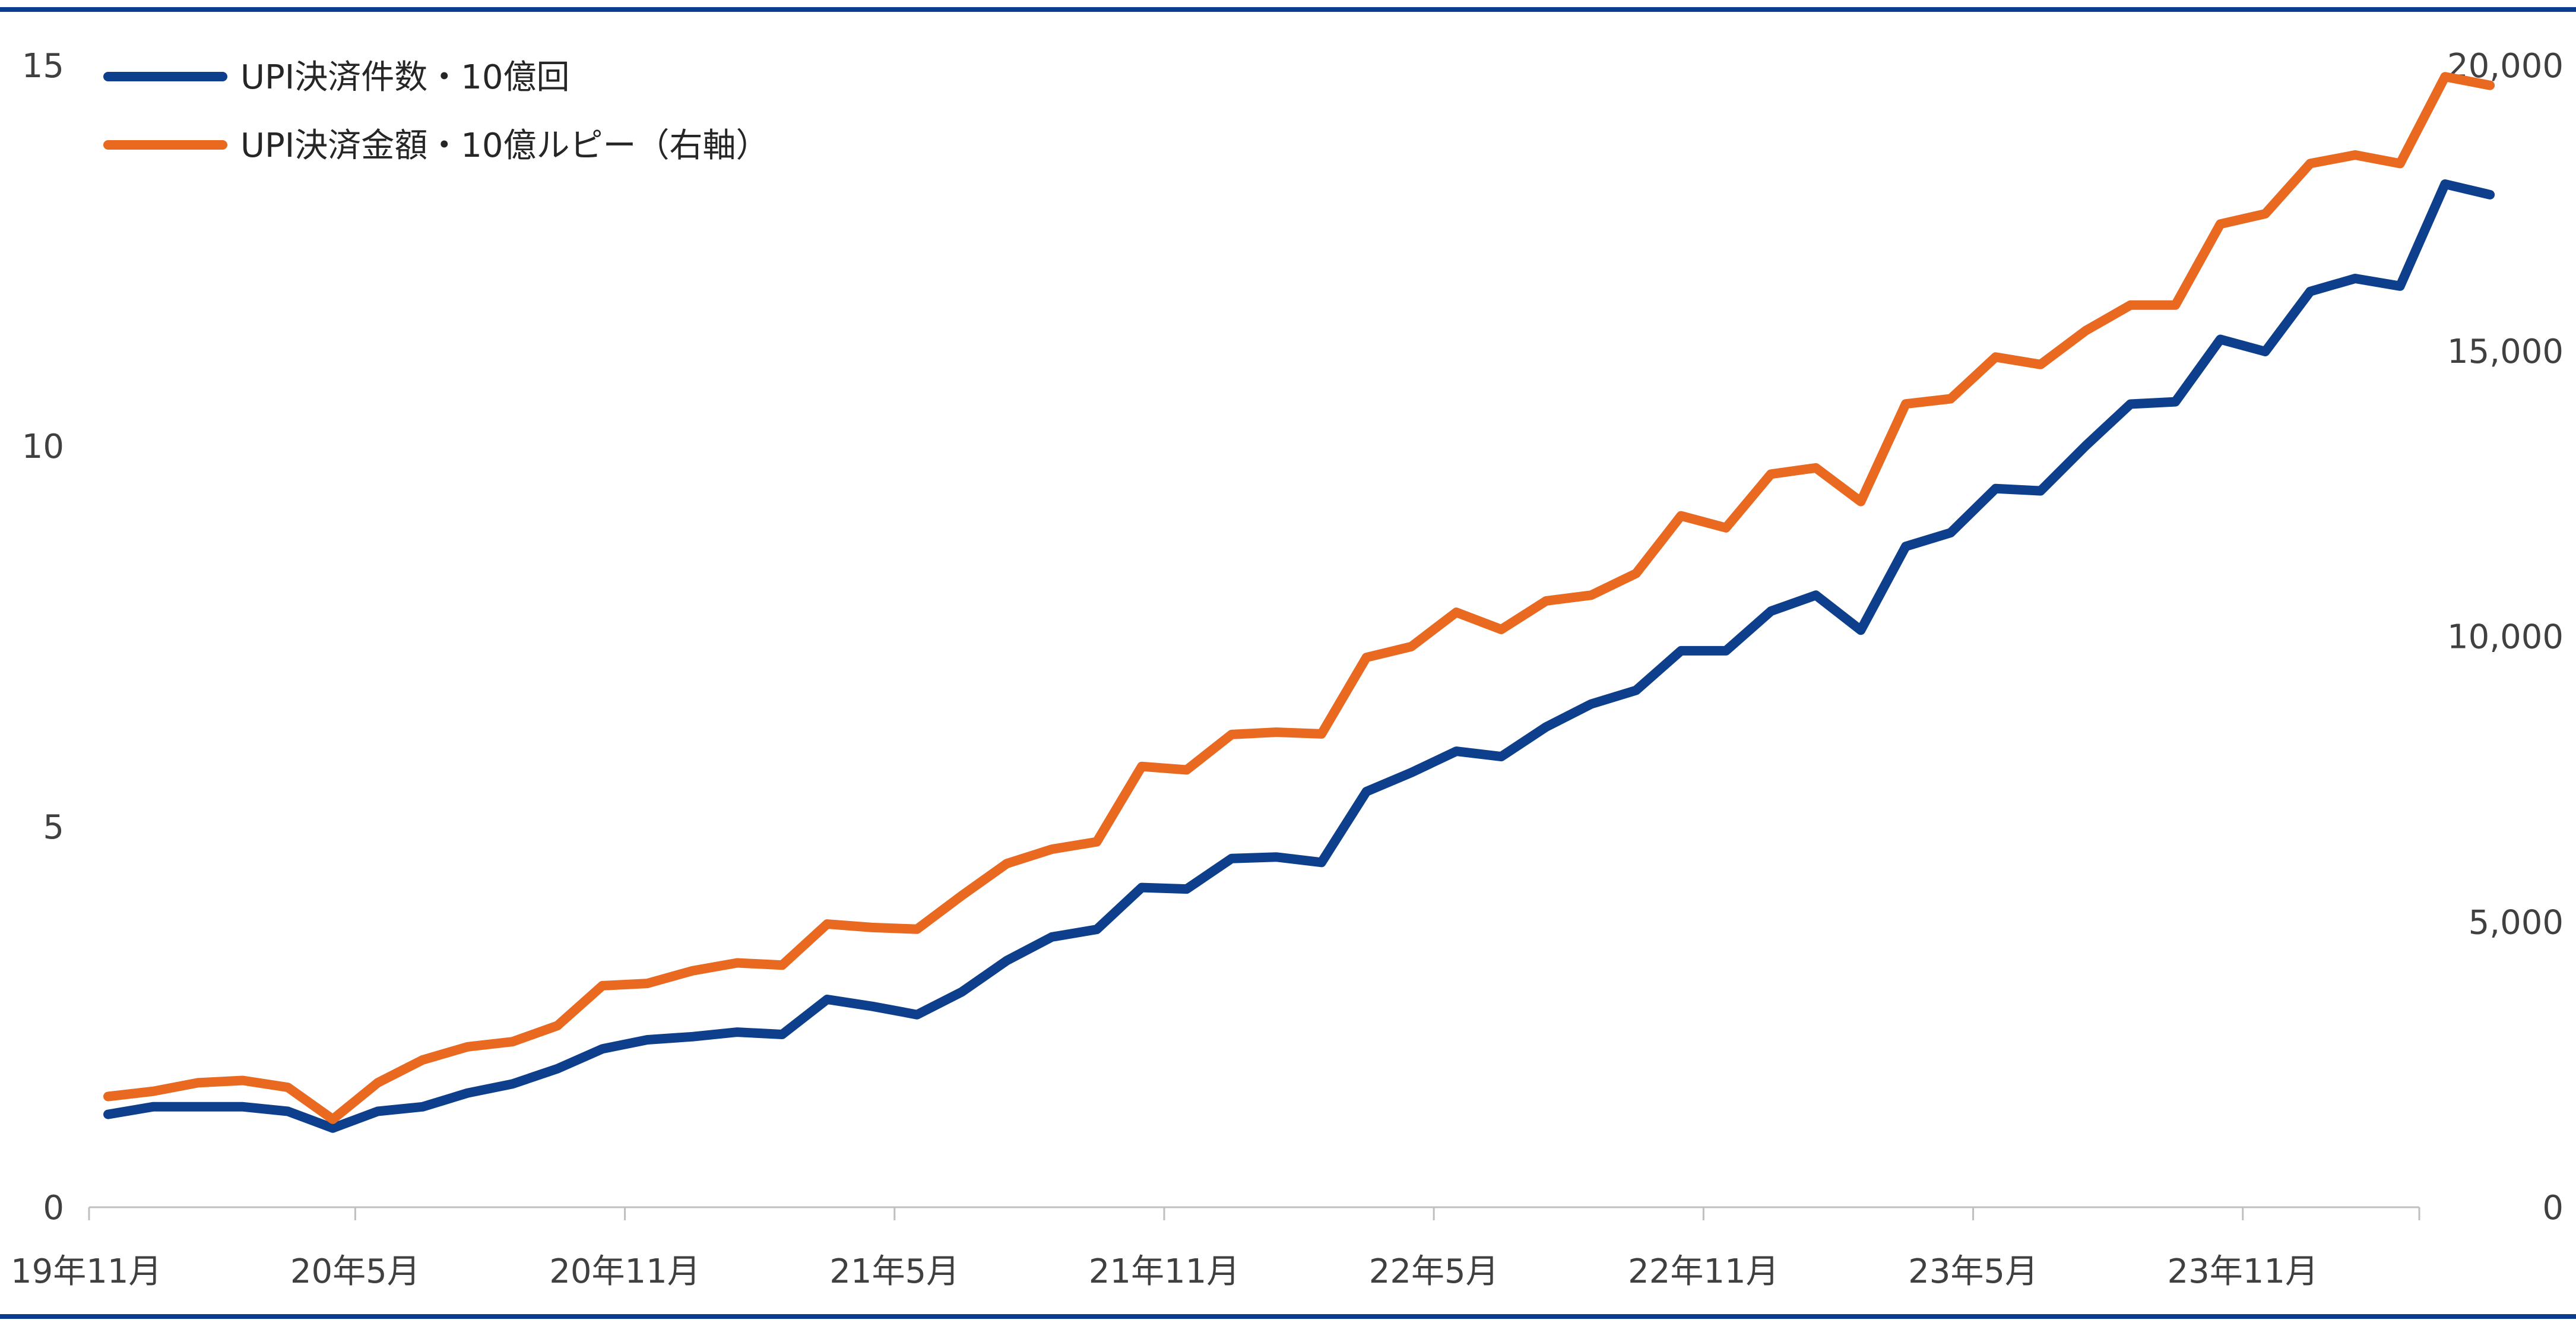 Image resolution: width=2576 pixels, height=1326 pixels. Describe the element at coordinates (2553, 1208) in the screenshot. I see `right-y-tick-label: 0` at that location.